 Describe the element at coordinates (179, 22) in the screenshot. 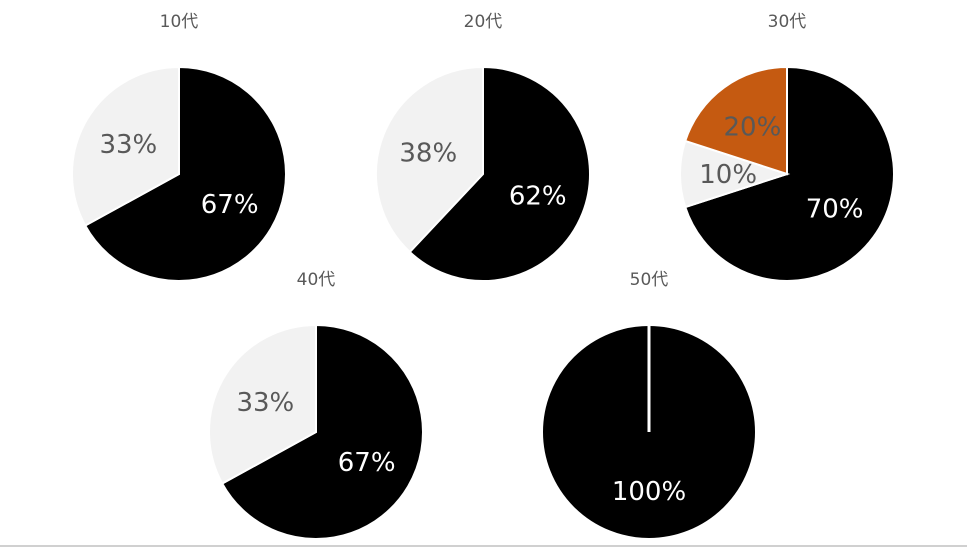

I see `chart-title-1: 10代` at that location.